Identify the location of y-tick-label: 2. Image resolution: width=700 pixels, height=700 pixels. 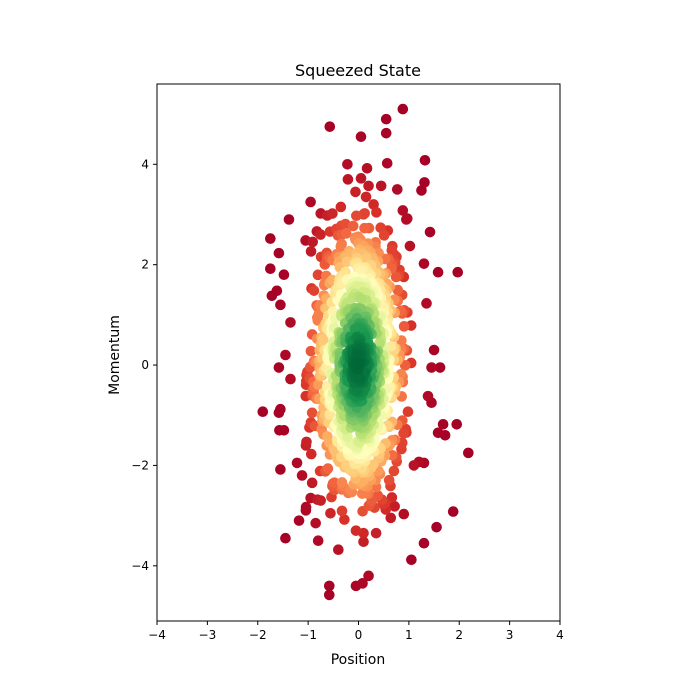
(145, 265).